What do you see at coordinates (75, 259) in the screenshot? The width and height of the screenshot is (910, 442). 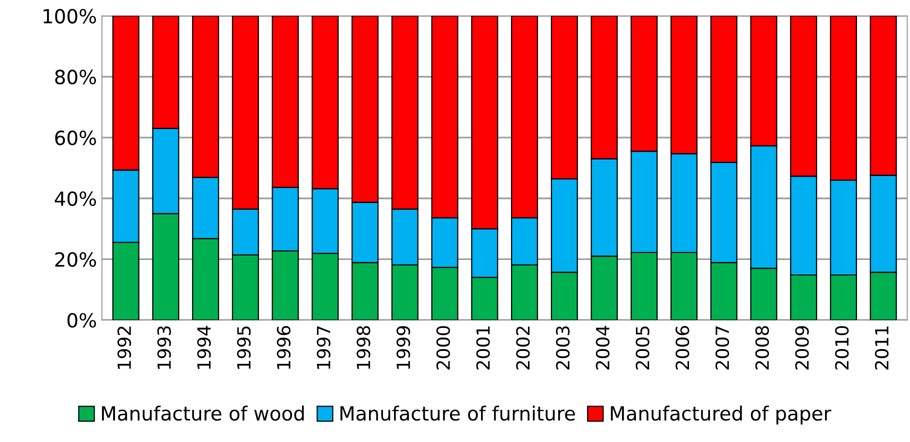 I see `y-tick-label: 20%` at bounding box center [75, 259].